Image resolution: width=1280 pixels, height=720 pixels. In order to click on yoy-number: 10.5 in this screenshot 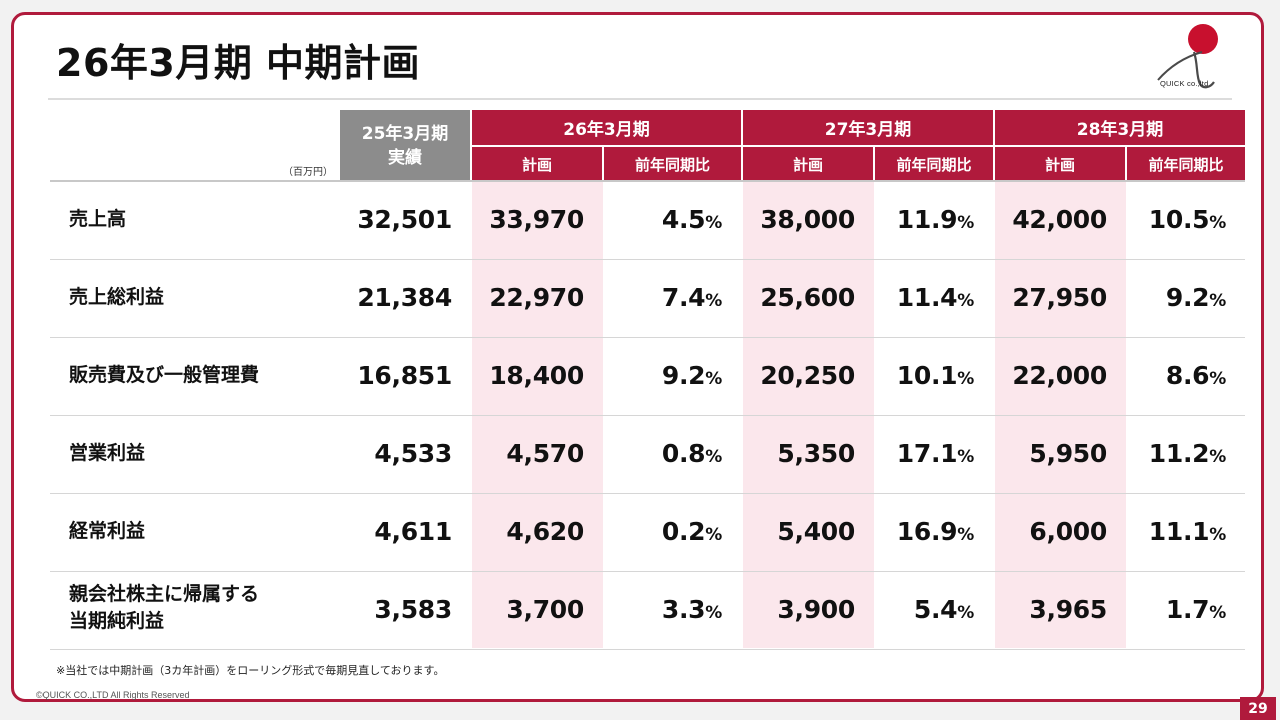, I will do `click(1179, 219)`.